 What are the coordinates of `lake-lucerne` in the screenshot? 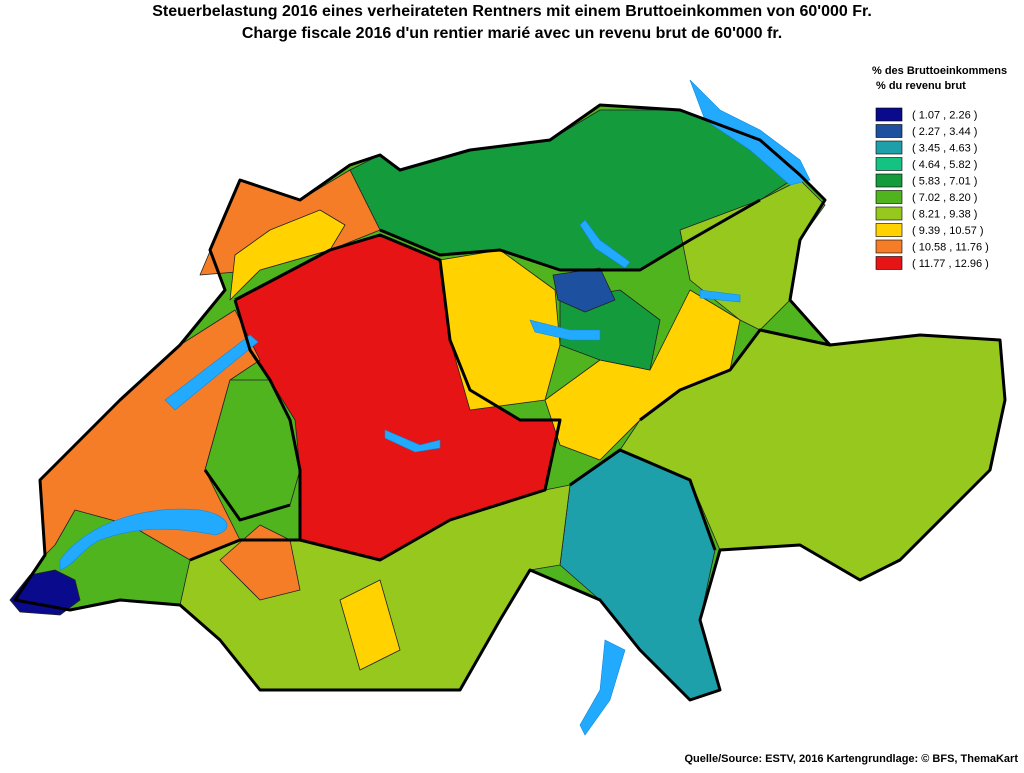 It's located at (565, 330).